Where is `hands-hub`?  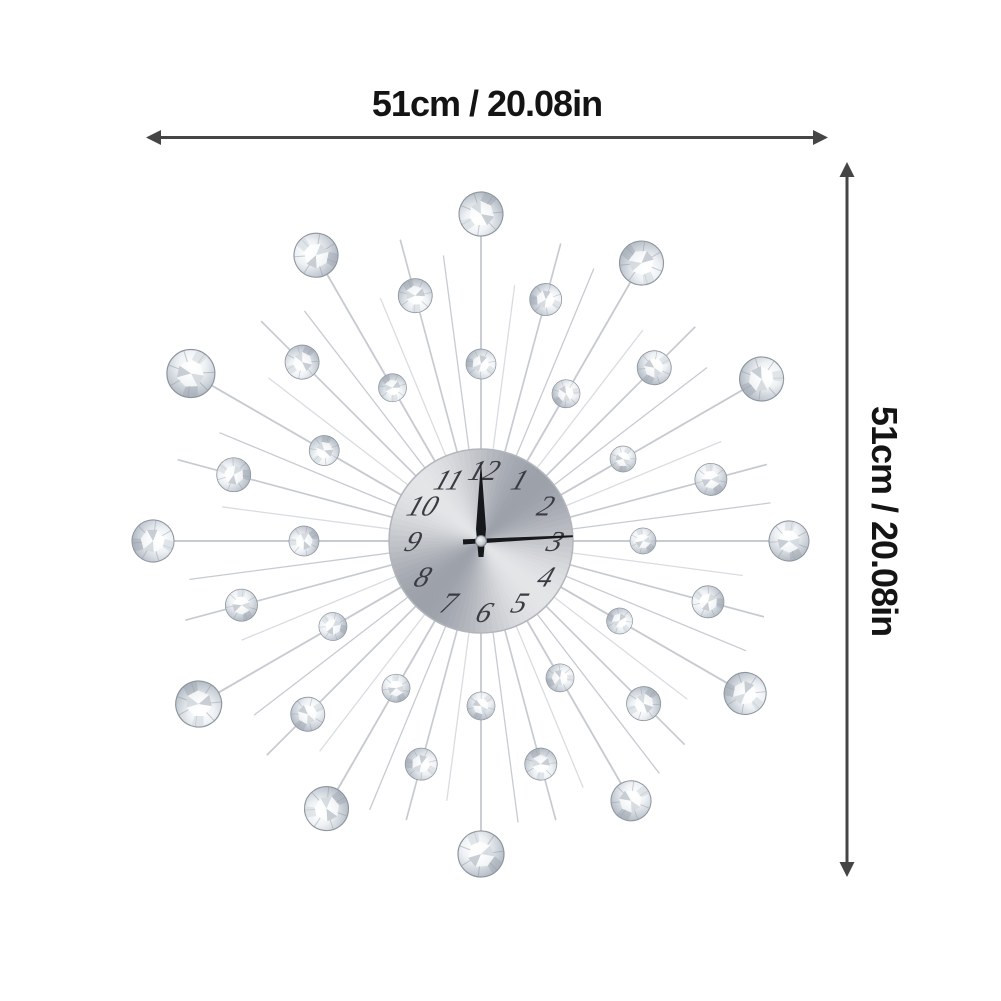 hands-hub is located at coordinates (481, 541).